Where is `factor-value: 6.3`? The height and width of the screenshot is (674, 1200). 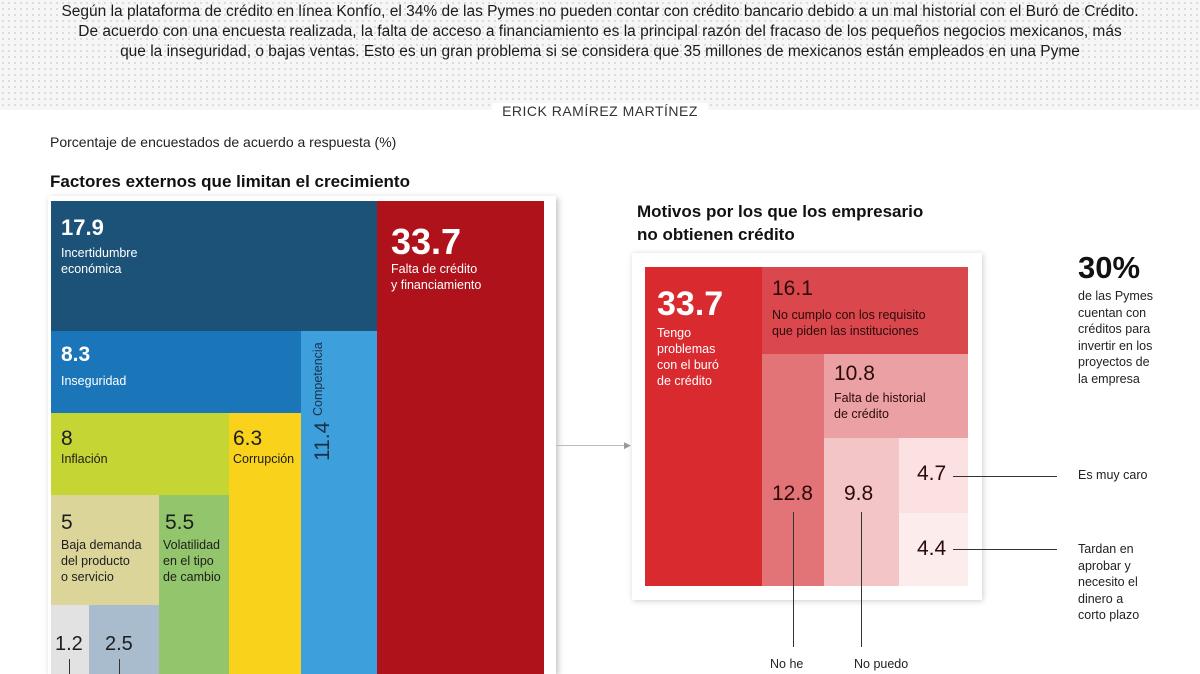 factor-value: 6.3 is located at coordinates (248, 438).